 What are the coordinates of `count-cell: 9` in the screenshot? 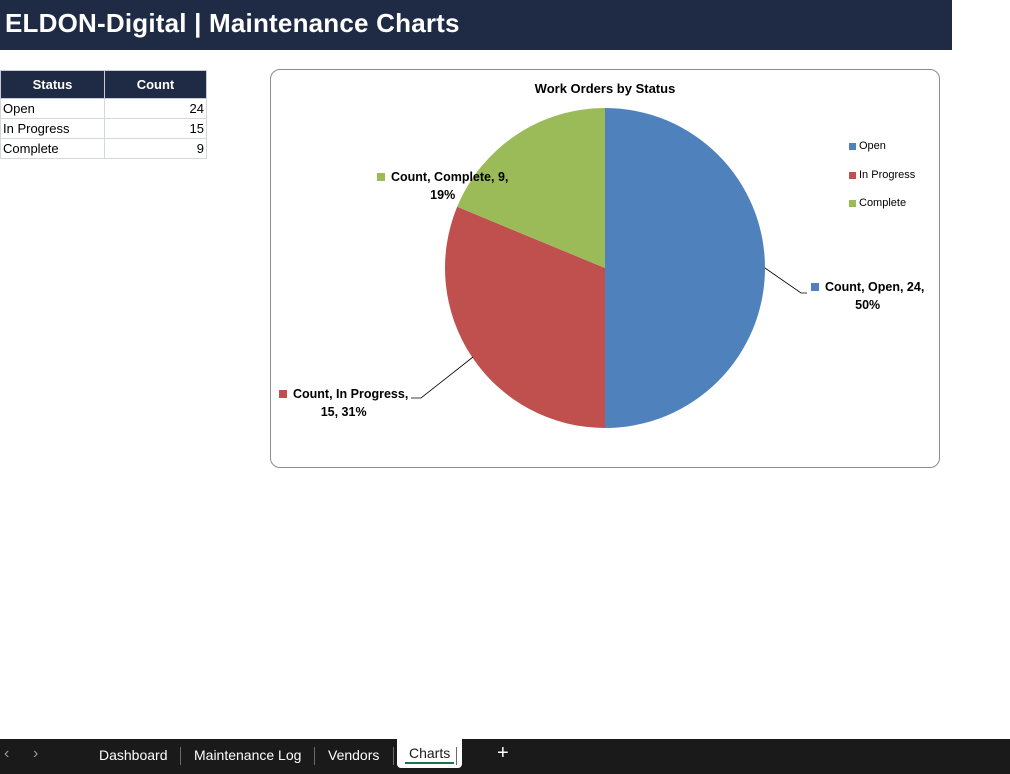 It's located at (155, 148).